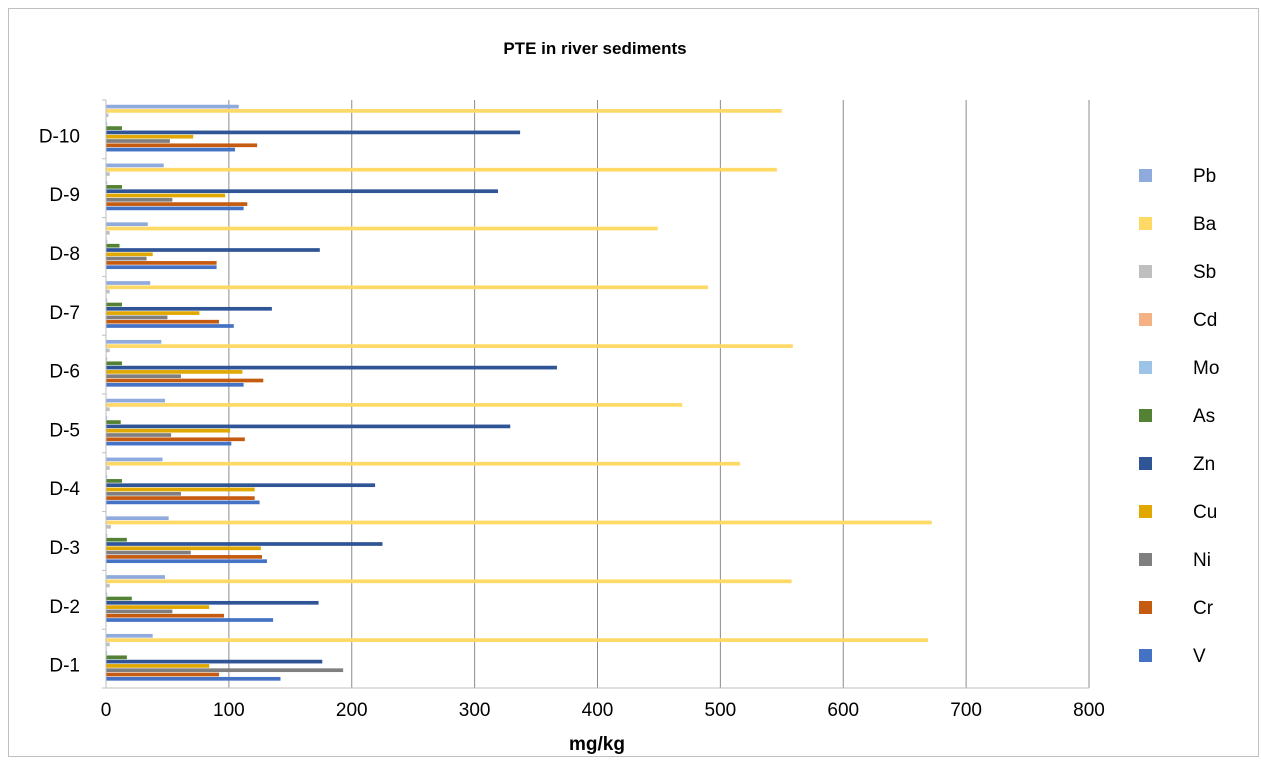 The width and height of the screenshot is (1261, 763). I want to click on legend-swatch-cd, so click(1145, 319).